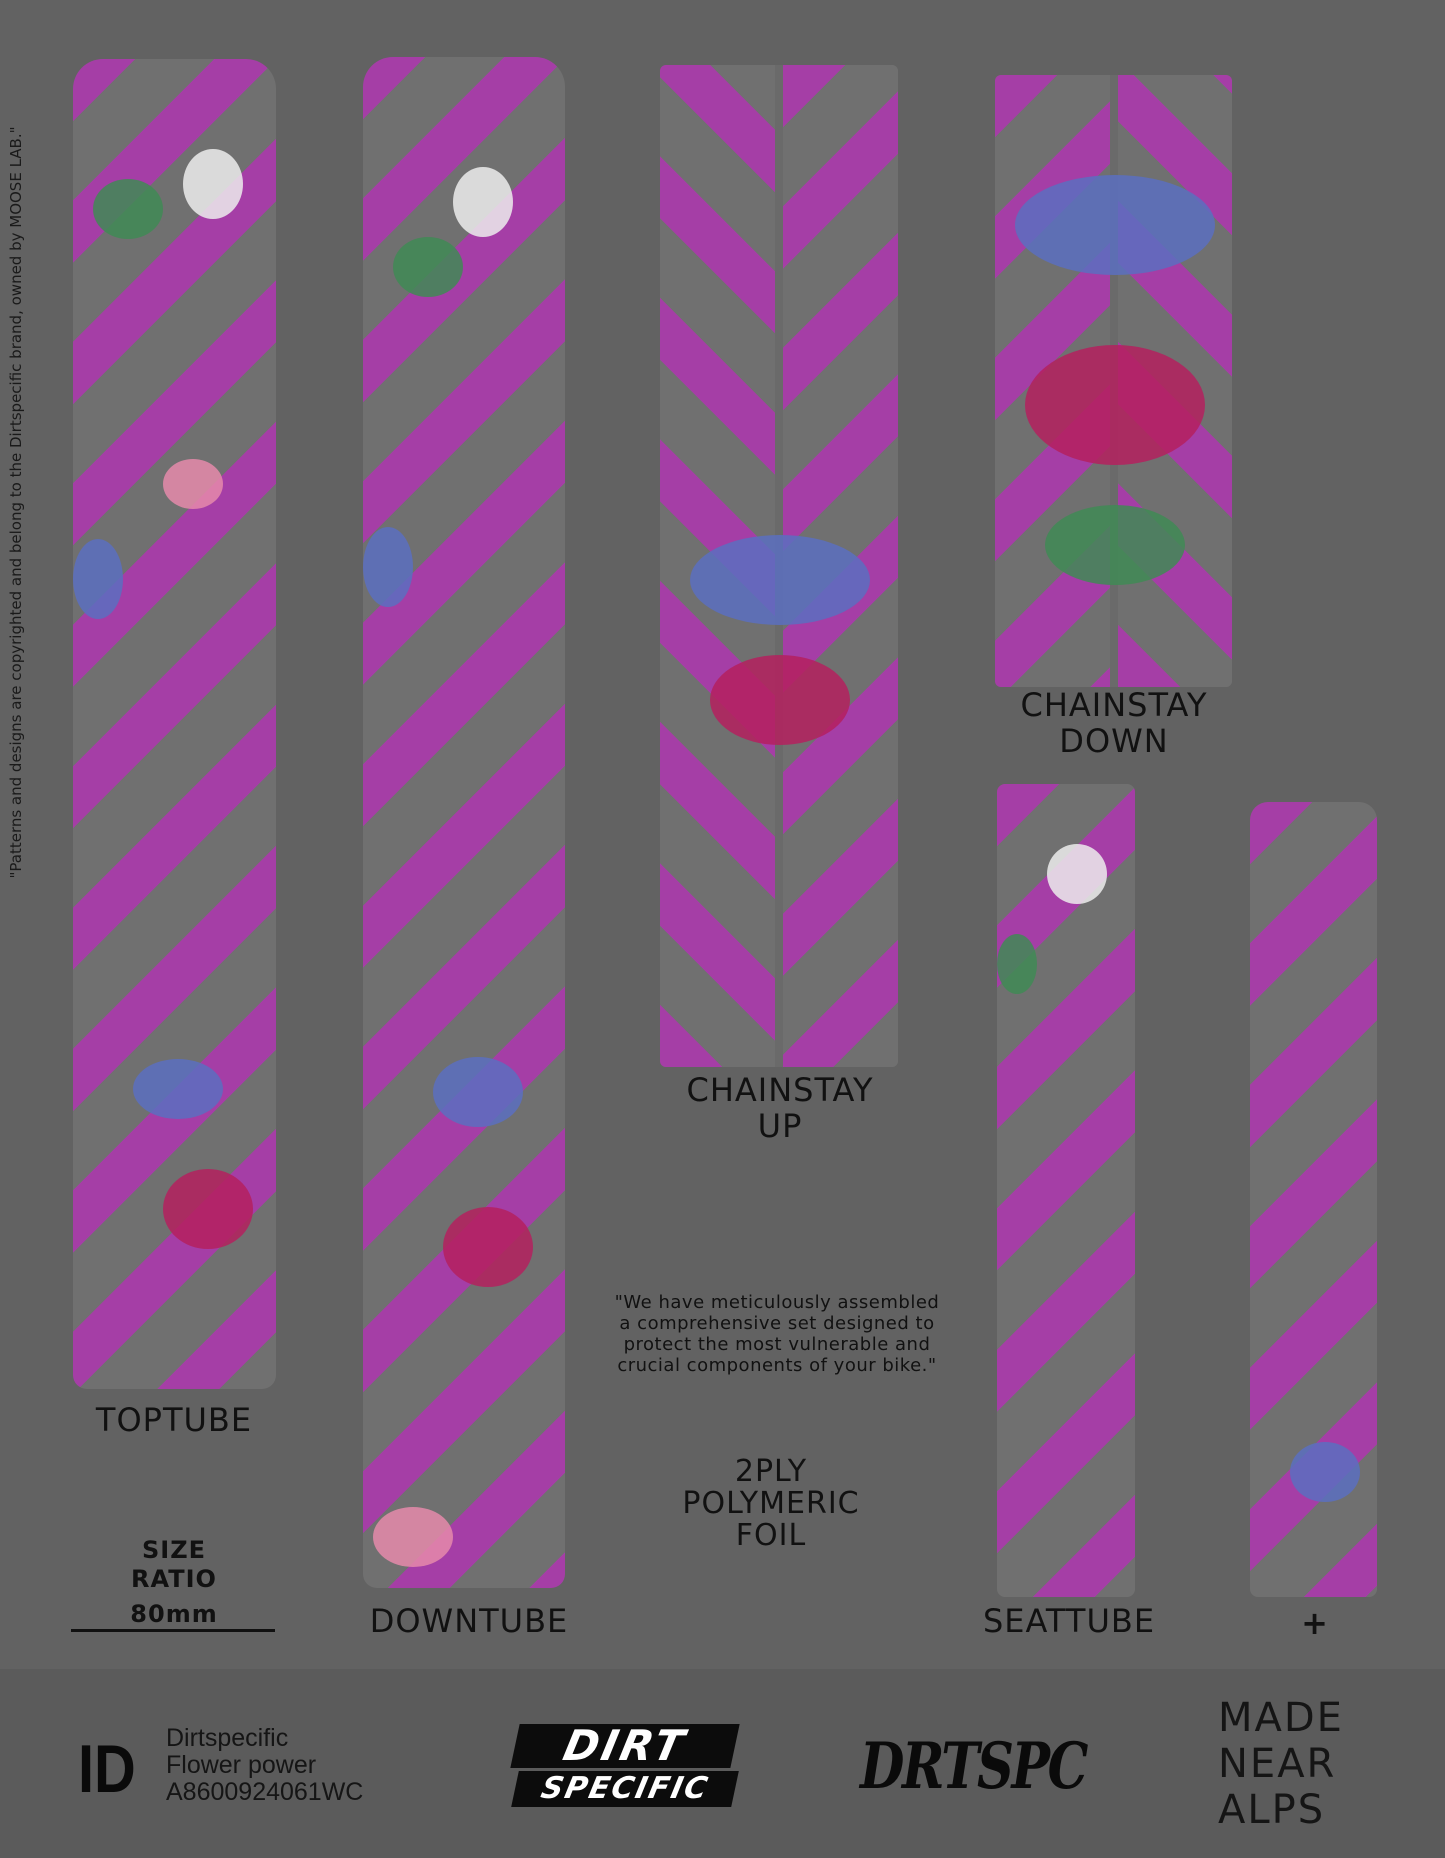 This screenshot has height=1858, width=1445. I want to click on quote-line: crucial components of your bike.", so click(777, 1365).